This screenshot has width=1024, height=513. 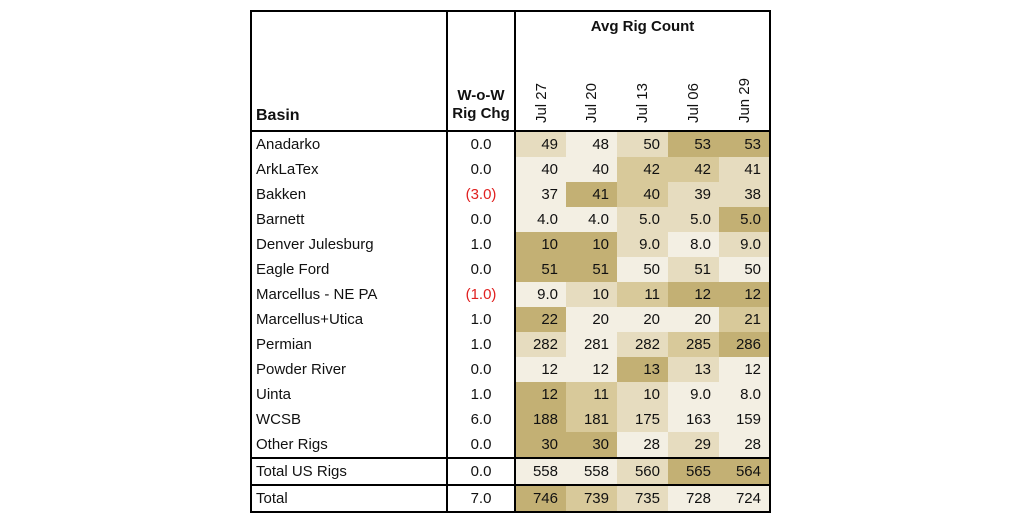 What do you see at coordinates (744, 344) in the screenshot?
I see `rig-count-cell: 286` at bounding box center [744, 344].